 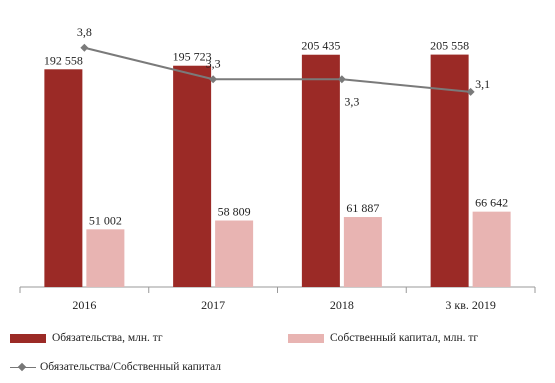 I want to click on legend-item-liabilities: Обязательства, млн. тг, so click(x=86, y=338).